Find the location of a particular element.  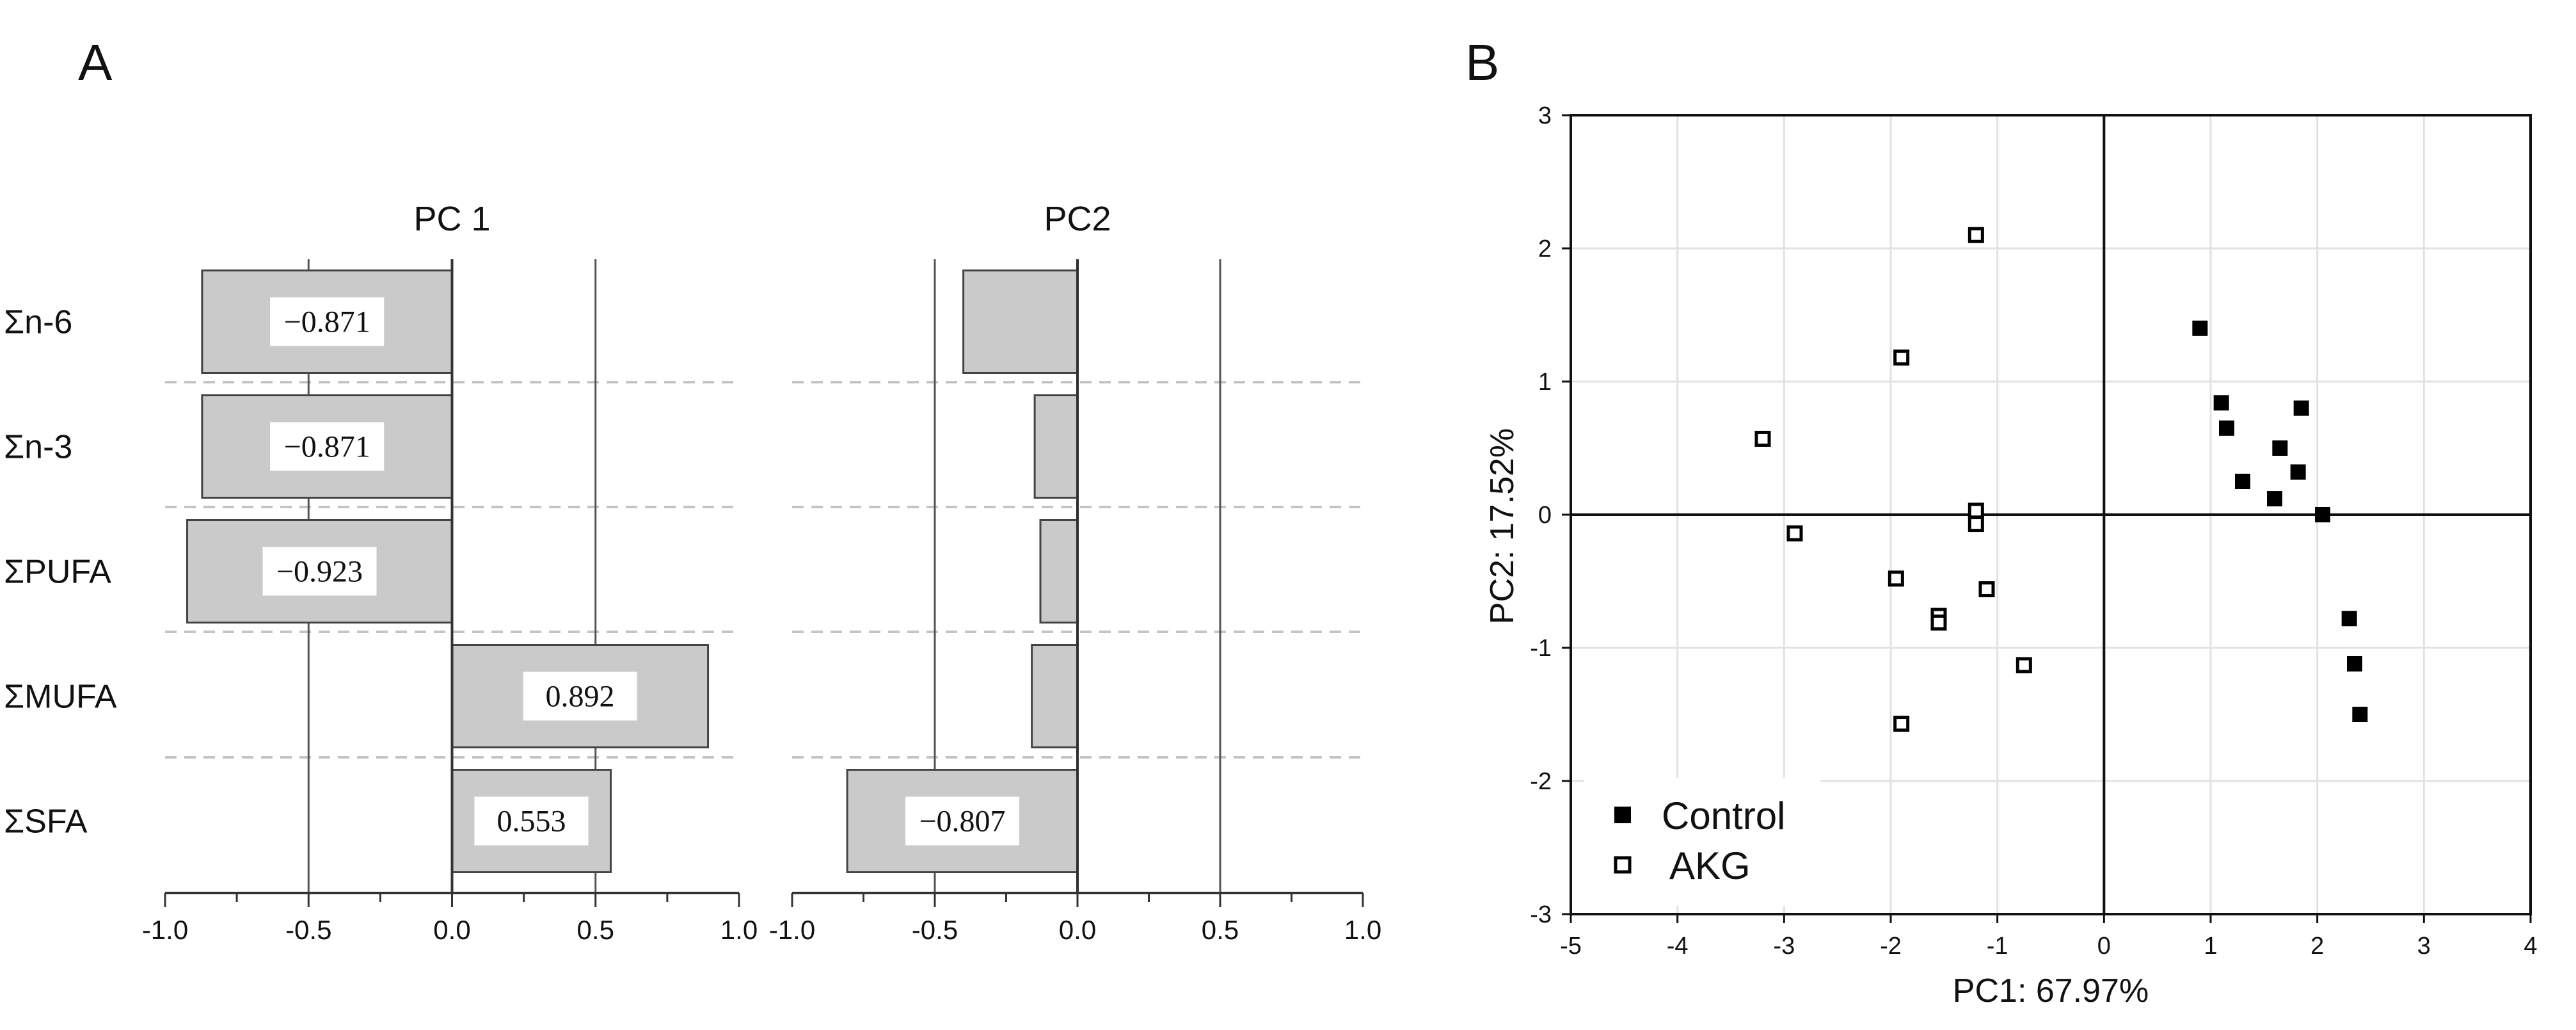

y-tick-label: 2 is located at coordinates (1545, 249).